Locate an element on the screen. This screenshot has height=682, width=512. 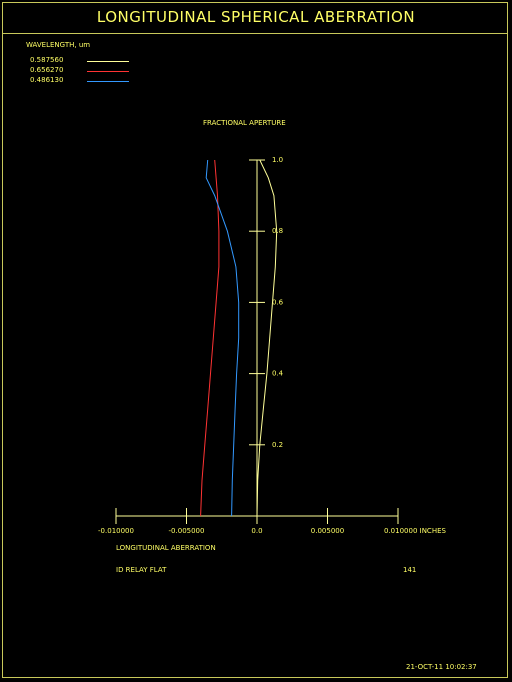
legend-swatch-red is located at coordinates (108, 71).